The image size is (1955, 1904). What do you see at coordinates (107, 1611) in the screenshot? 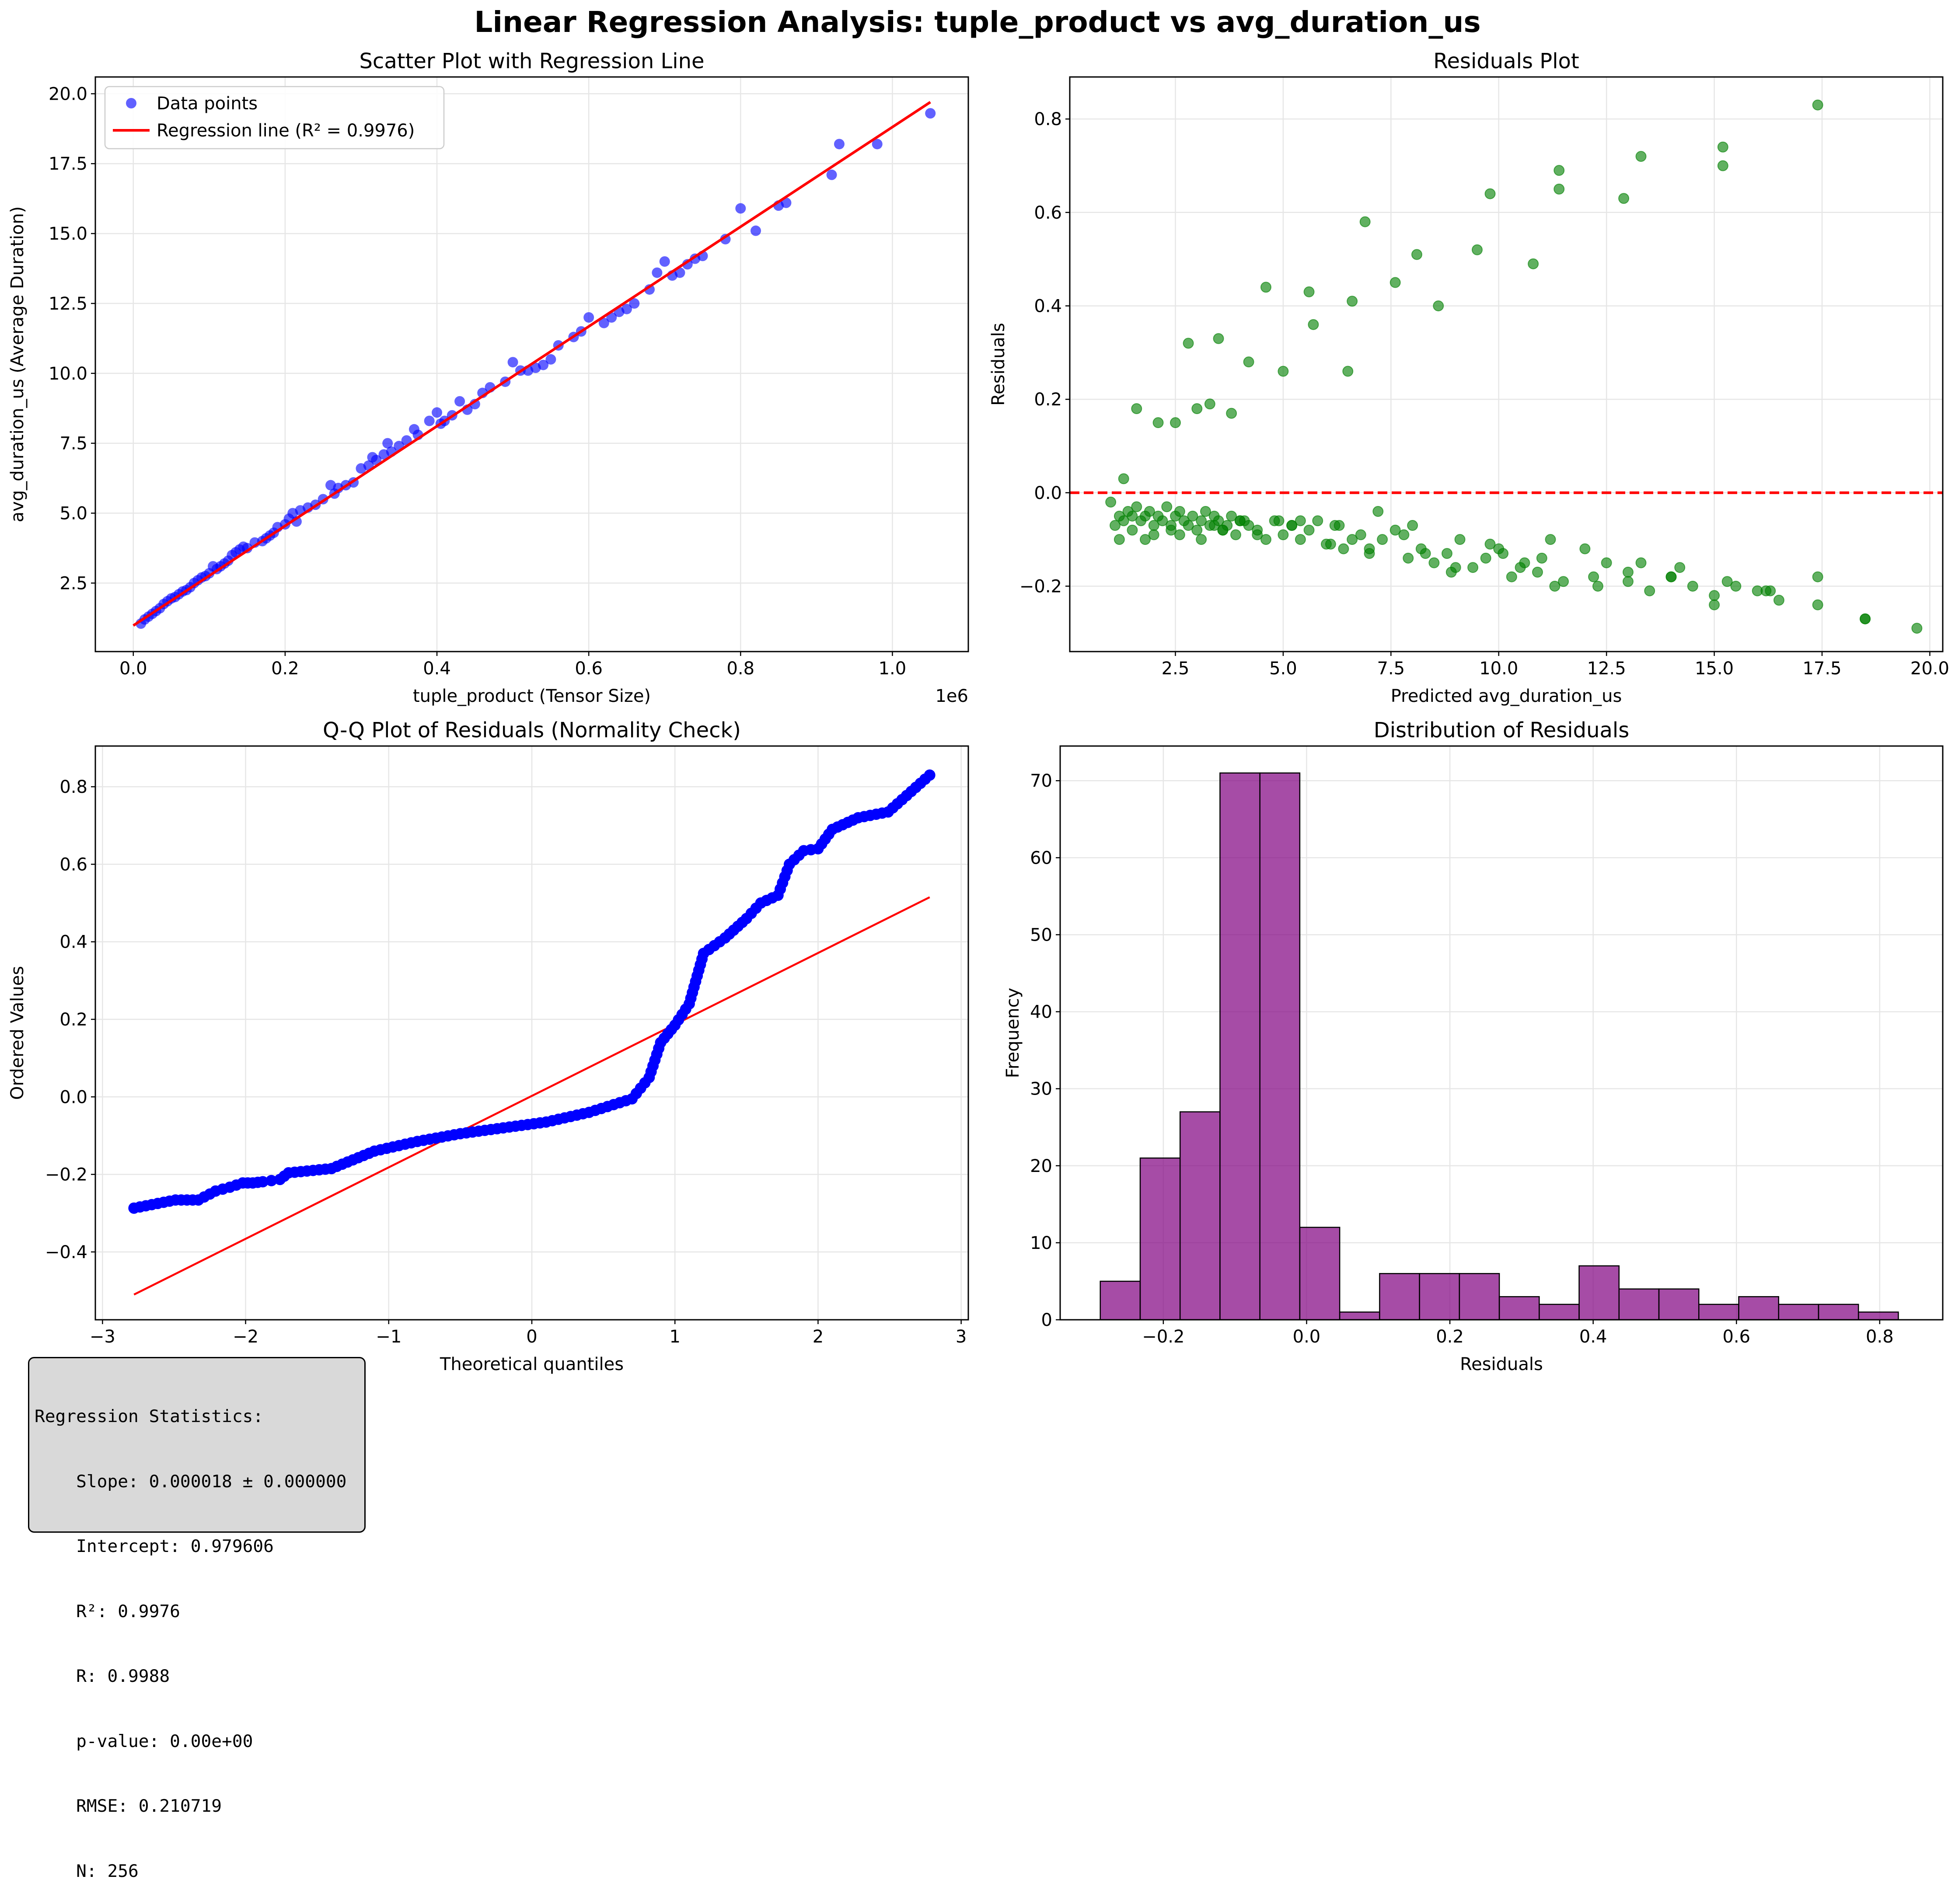
I see `stats-line: R²: 0.9976` at bounding box center [107, 1611].